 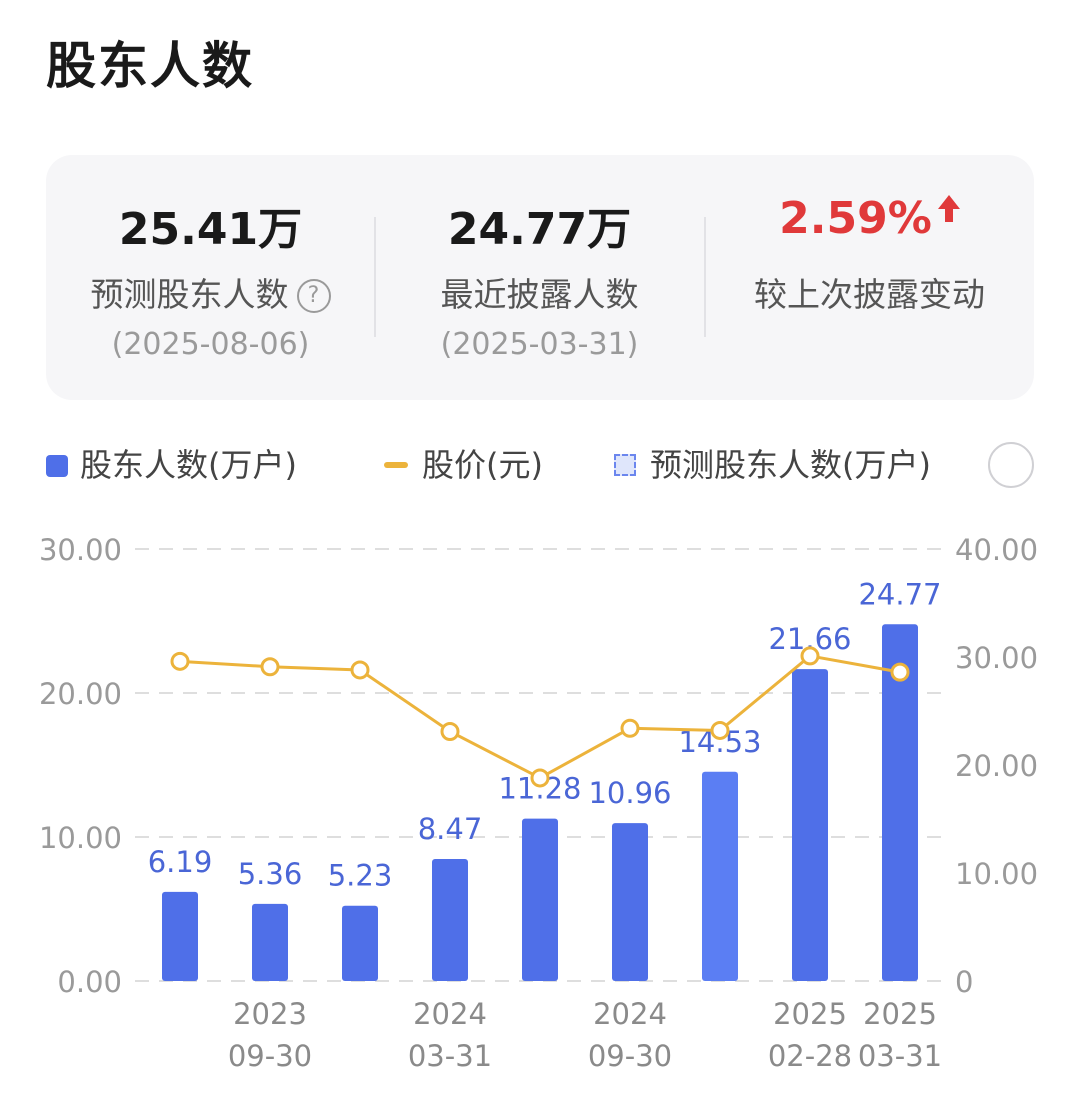 I want to click on right-axis-tick: 40.00, so click(x=996, y=550).